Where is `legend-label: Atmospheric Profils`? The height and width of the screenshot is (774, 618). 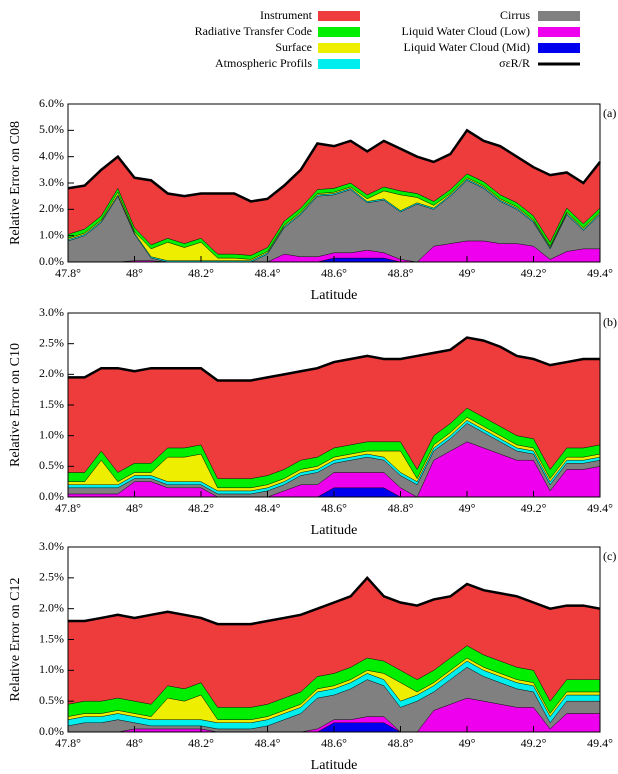 legend-label: Atmospheric Profils is located at coordinates (263, 63).